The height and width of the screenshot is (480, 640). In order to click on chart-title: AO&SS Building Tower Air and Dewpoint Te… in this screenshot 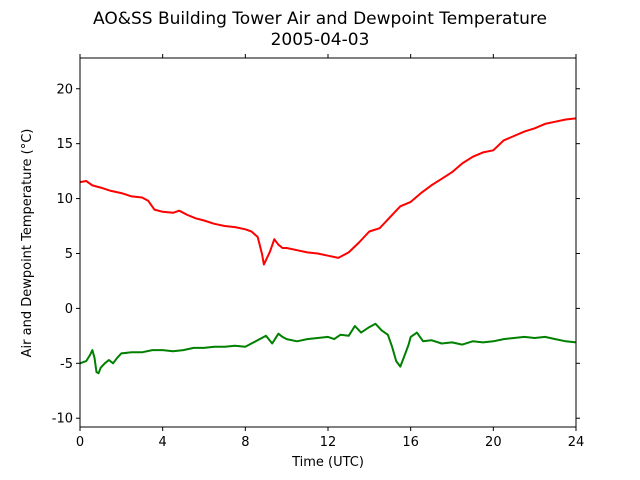, I will do `click(320, 19)`.